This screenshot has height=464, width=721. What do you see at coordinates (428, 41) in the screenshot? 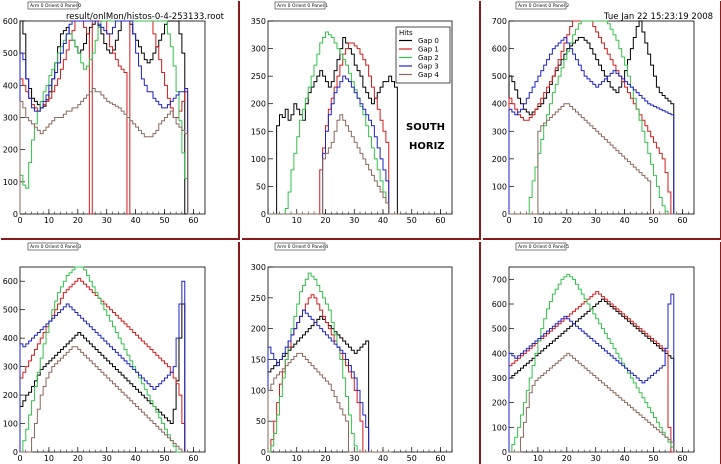
I see `legend-entry: Gap 0` at bounding box center [428, 41].